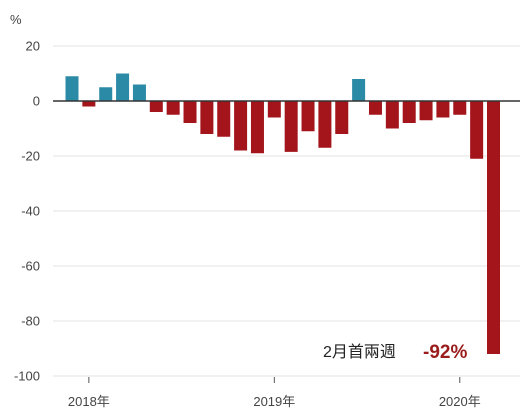 The height and width of the screenshot is (414, 522). Describe the element at coordinates (89, 401) in the screenshot. I see `x-tick-label: 2018年` at that location.